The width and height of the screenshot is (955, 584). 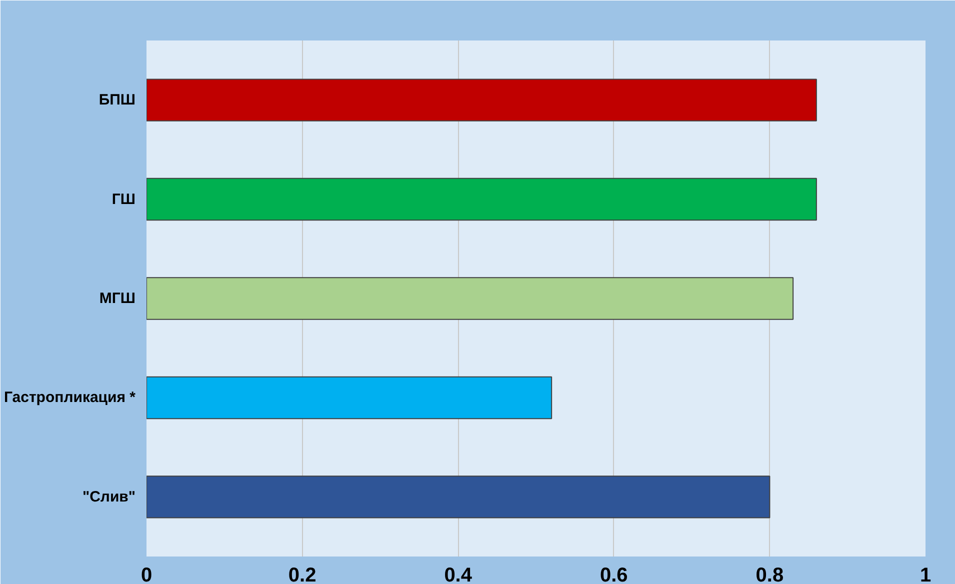 What do you see at coordinates (458, 574) in the screenshot?
I see `x-tick-label: 0.4` at bounding box center [458, 574].